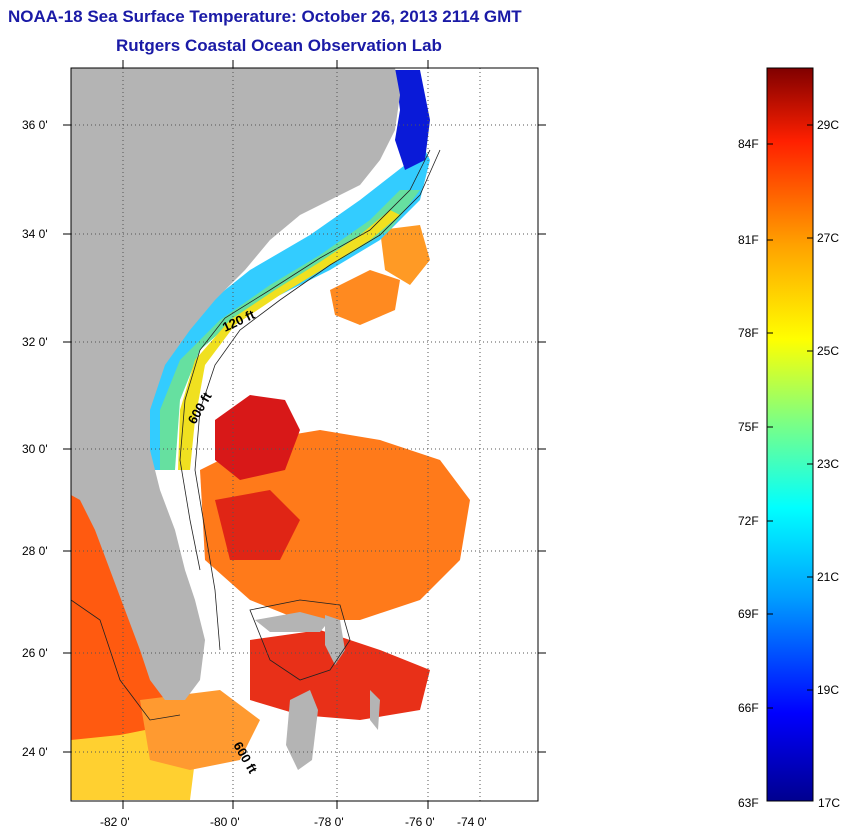 The width and height of the screenshot is (849, 832). Describe the element at coordinates (829, 803) in the screenshot. I see `colorbar-label-17c: 17C` at that location.